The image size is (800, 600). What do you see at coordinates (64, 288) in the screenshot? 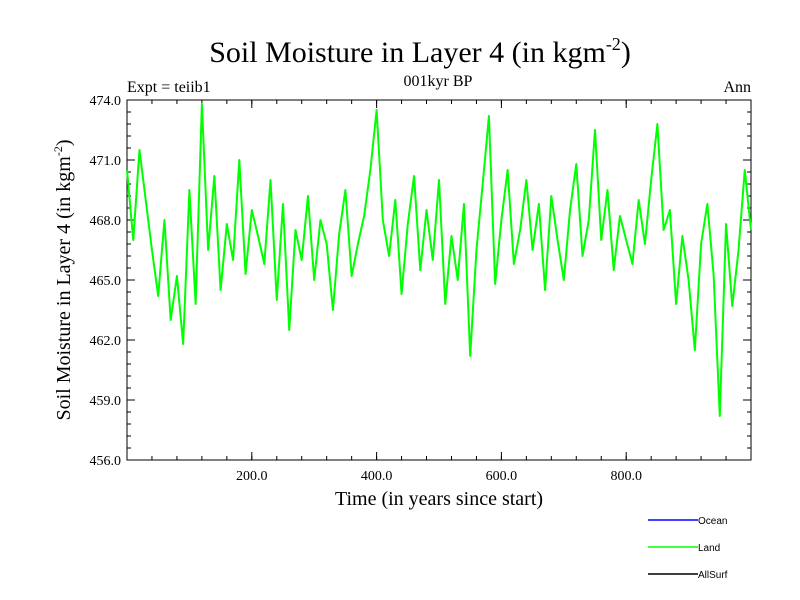
I see `y-axis-label-main: Soil Moisture in Layer 4 (in kgm` at bounding box center [64, 288].